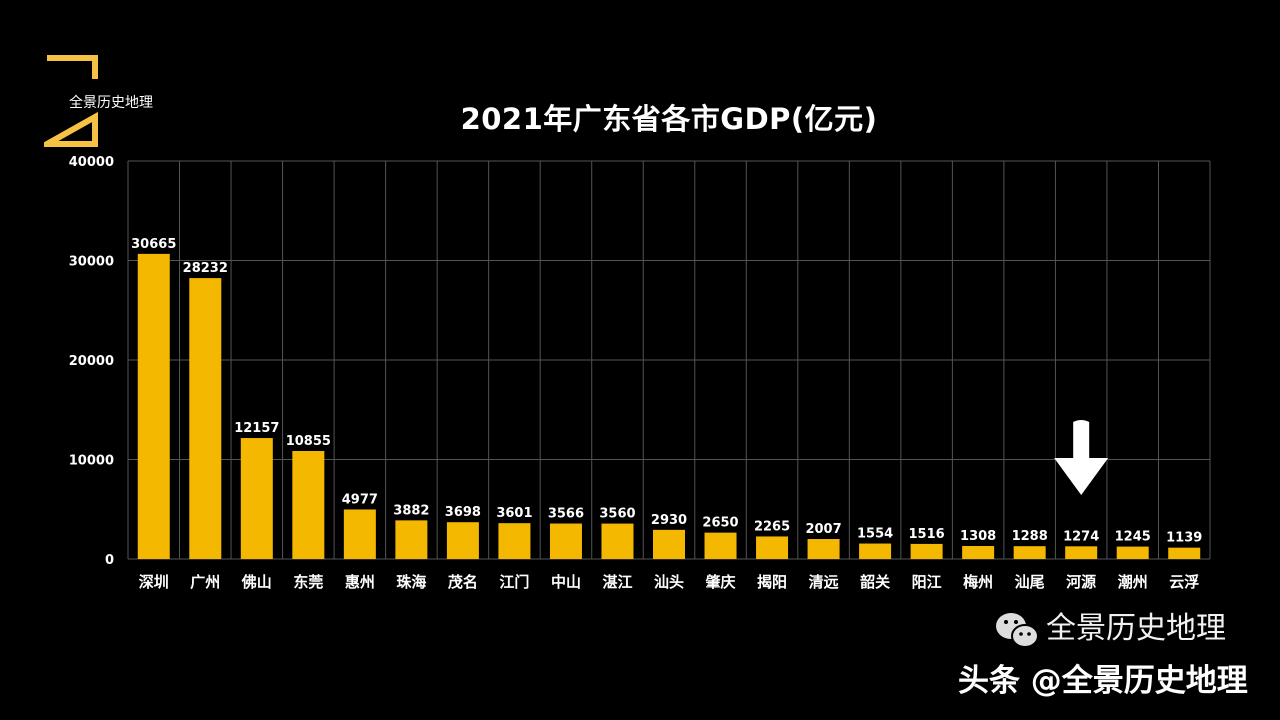 Image resolution: width=1280 pixels, height=720 pixels. What do you see at coordinates (1133, 537) in the screenshot?
I see `data-label: 1245` at bounding box center [1133, 537].